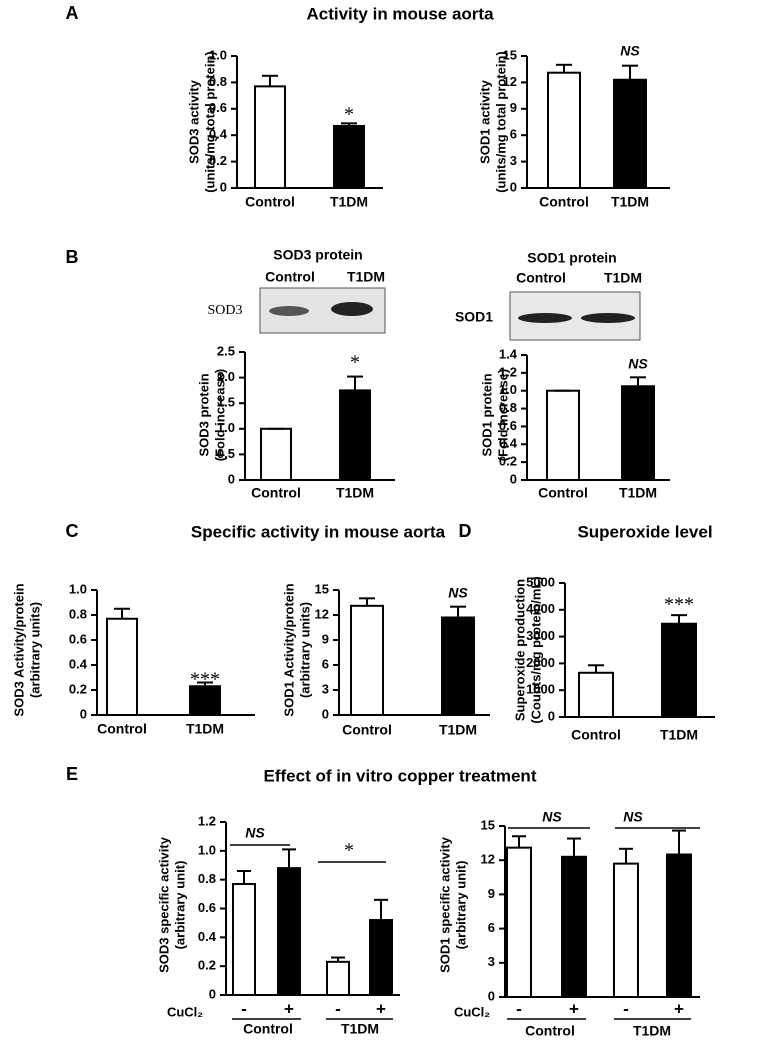 Image resolution: width=774 pixels, height=1043 pixels. I want to click on y-axis-label: SOD3 activity, so click(193, 121).